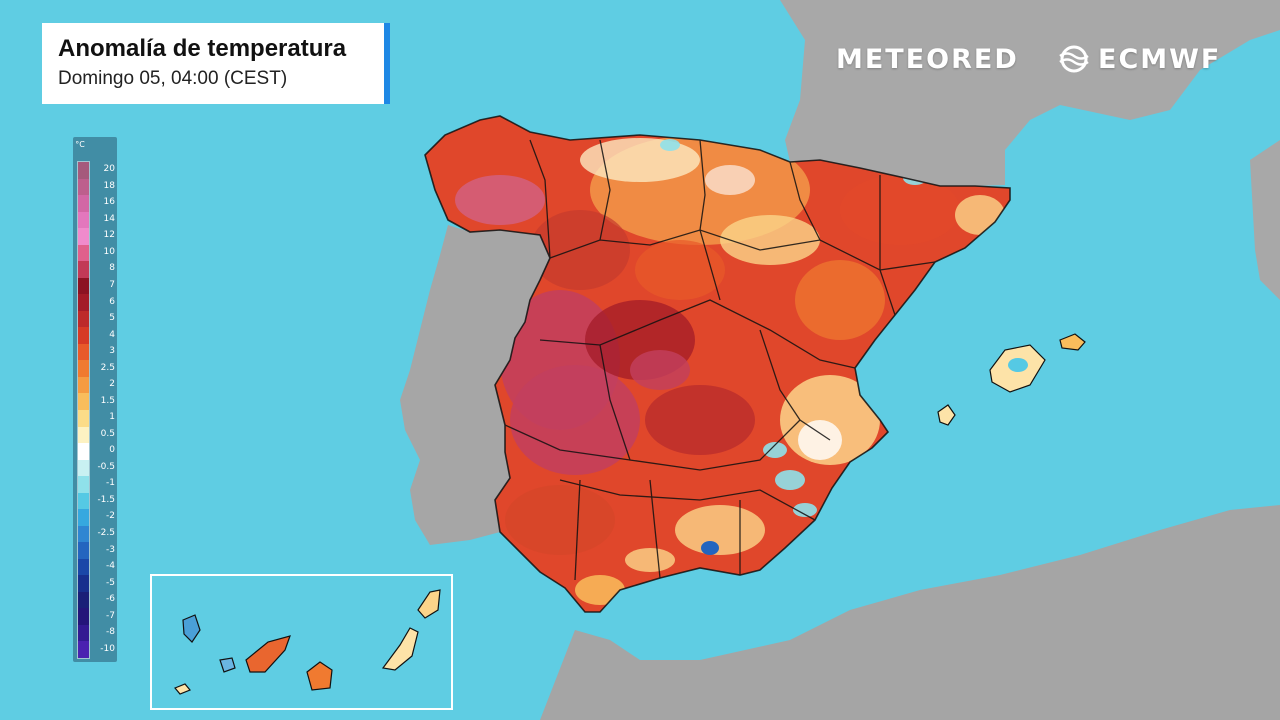  What do you see at coordinates (110, 516) in the screenshot?
I see `legend-tick-label: -2` at bounding box center [110, 516].